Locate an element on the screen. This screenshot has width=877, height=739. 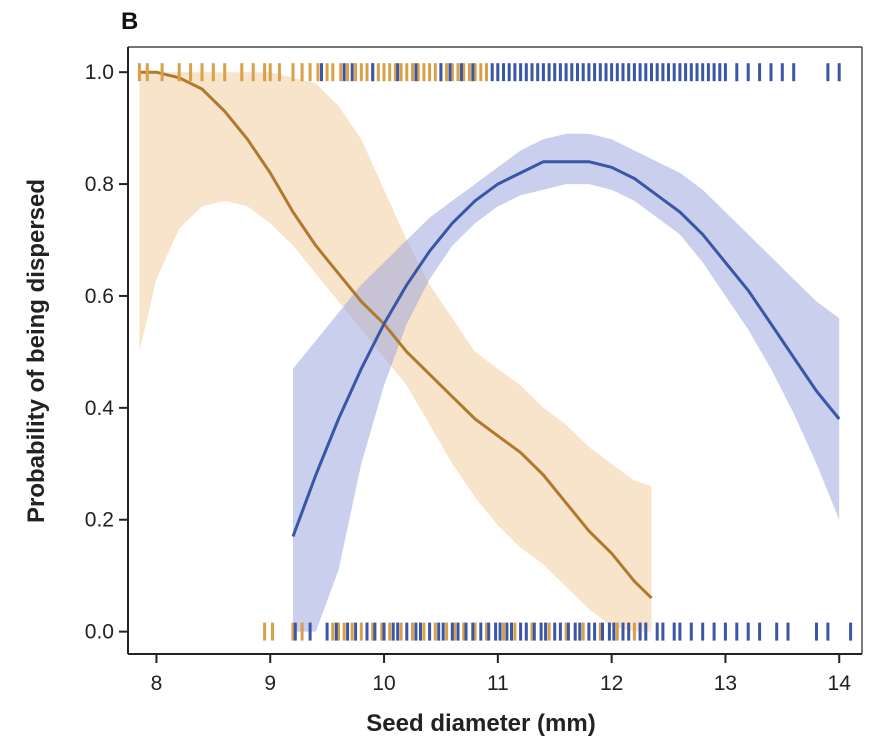
x-tick-label: 11 is located at coordinates (498, 683).